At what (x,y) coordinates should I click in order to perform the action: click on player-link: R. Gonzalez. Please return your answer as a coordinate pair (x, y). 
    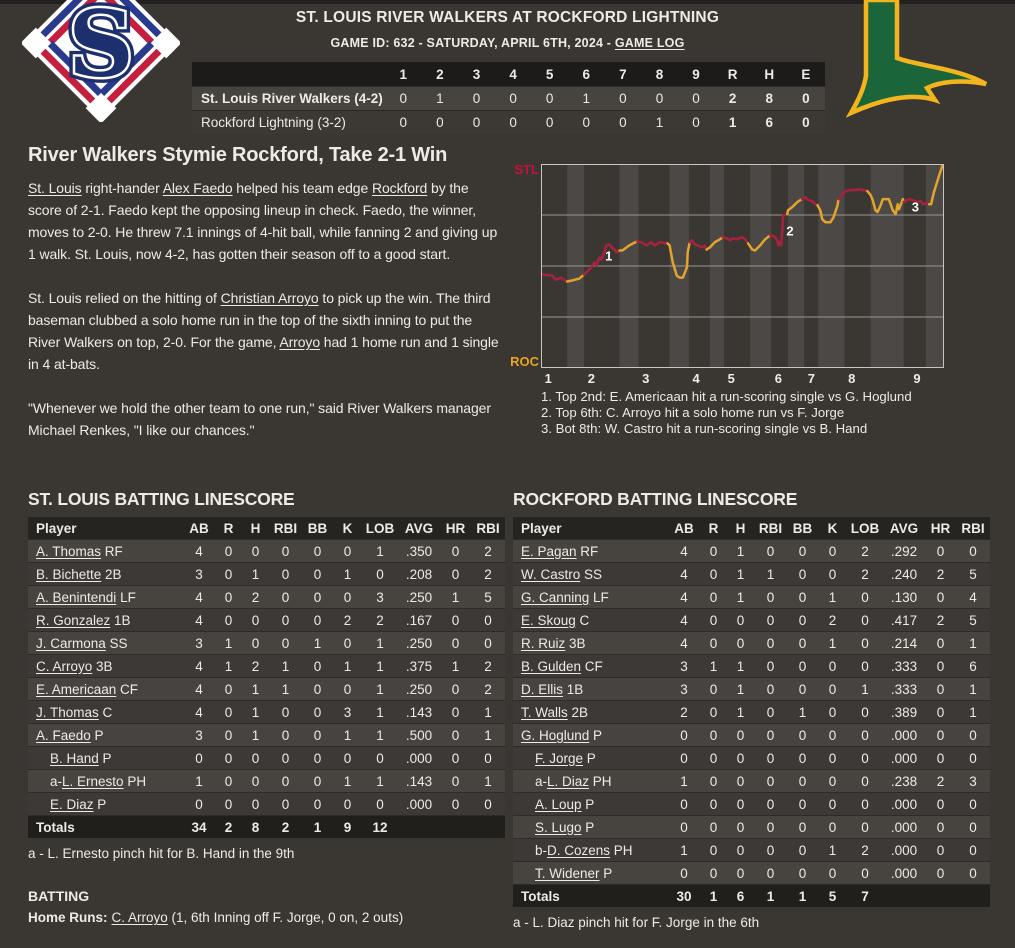
    Looking at the image, I should click on (73, 620).